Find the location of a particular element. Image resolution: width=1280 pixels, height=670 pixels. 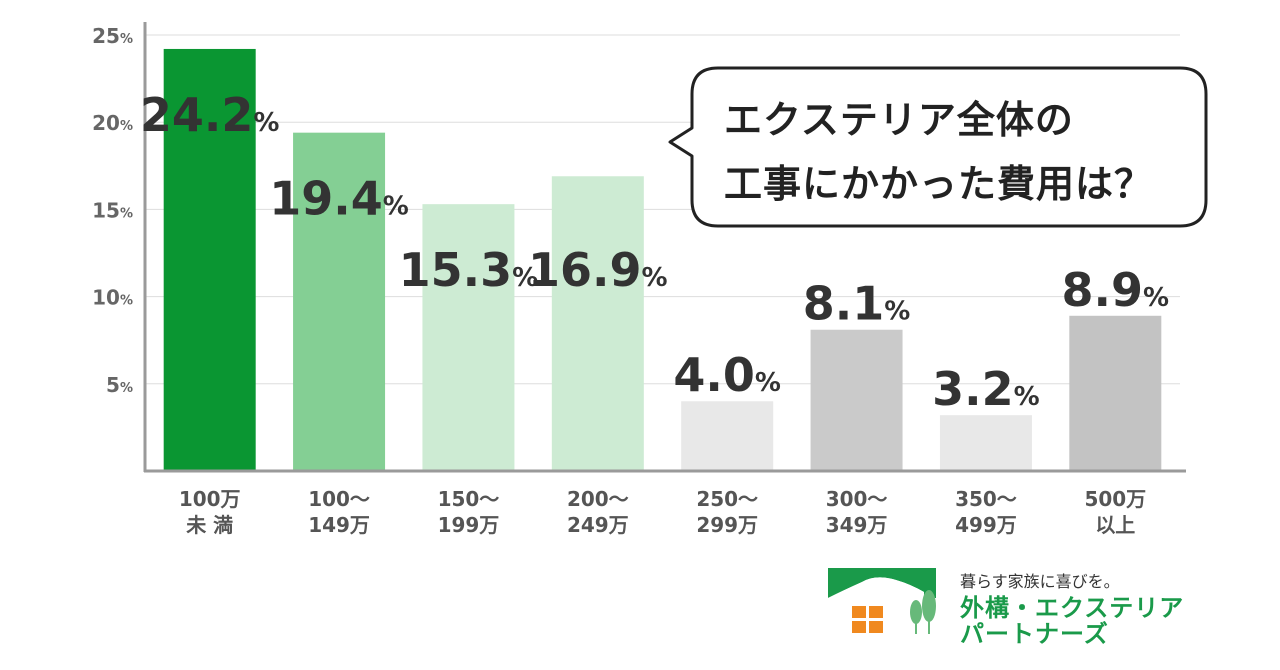

callout-line-1: エクステリア全体の is located at coordinates (899, 120).